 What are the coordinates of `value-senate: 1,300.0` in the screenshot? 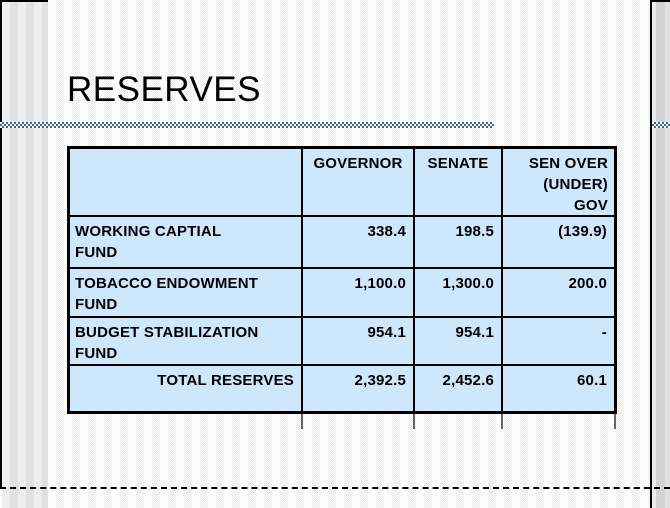 It's located at (459, 293).